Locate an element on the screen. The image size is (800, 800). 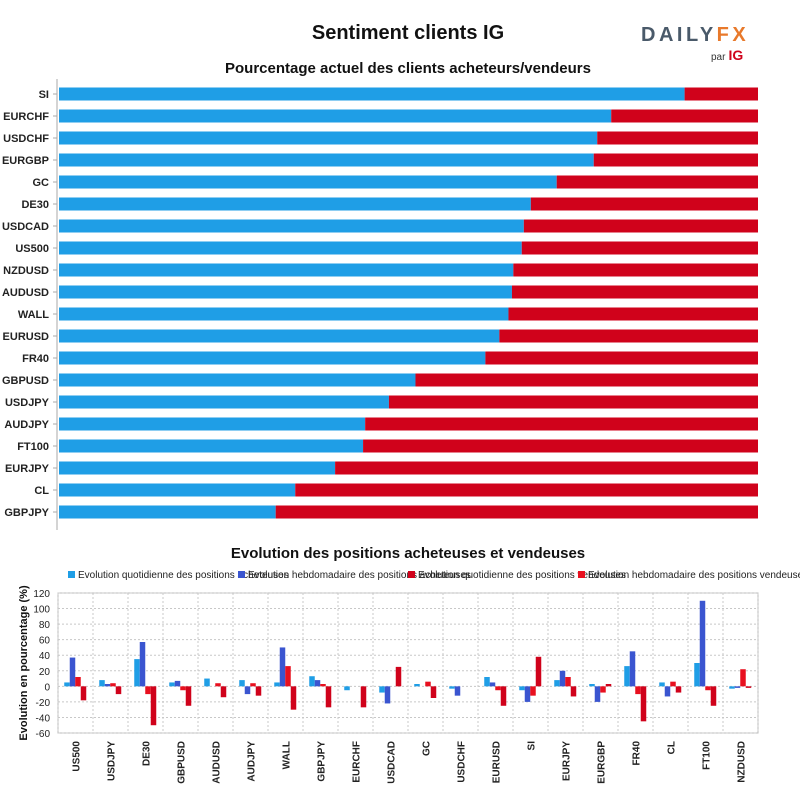
category-label: FT100 is located at coordinates (33, 447).